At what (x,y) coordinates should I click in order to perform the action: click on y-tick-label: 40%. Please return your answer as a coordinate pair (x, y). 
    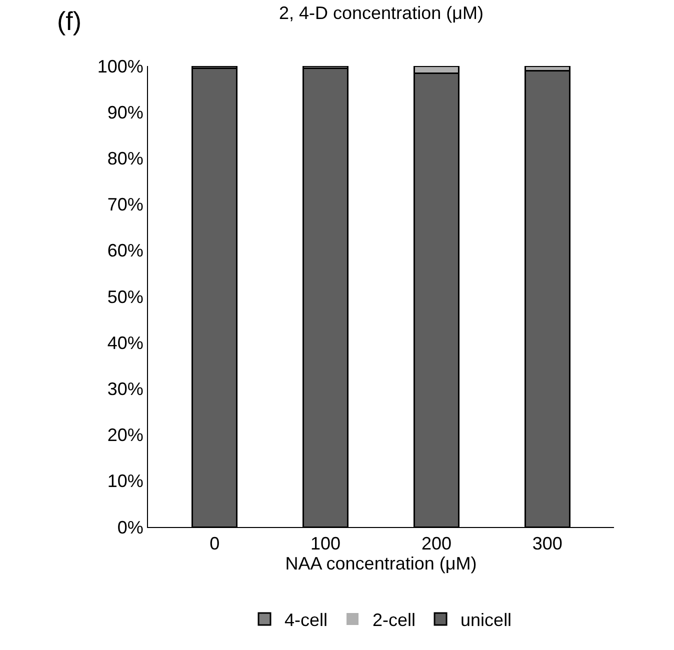
    Looking at the image, I should click on (125, 342).